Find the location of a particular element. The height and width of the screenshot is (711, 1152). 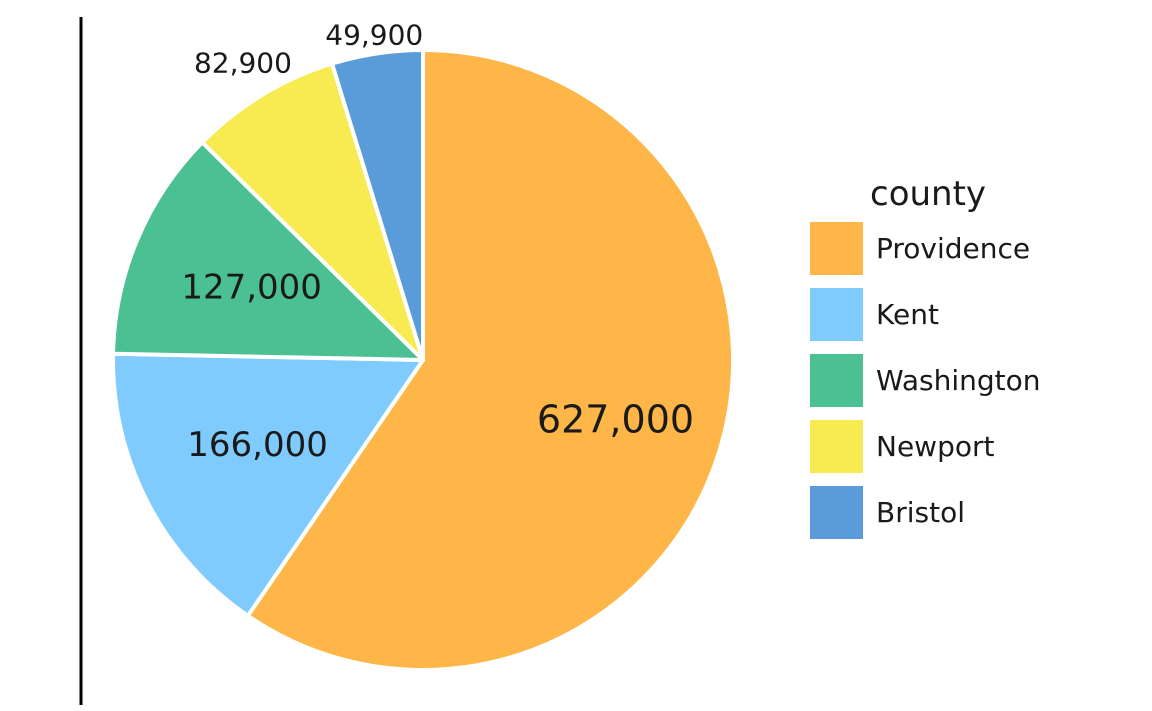

legend-swatch-washington is located at coordinates (836, 380).